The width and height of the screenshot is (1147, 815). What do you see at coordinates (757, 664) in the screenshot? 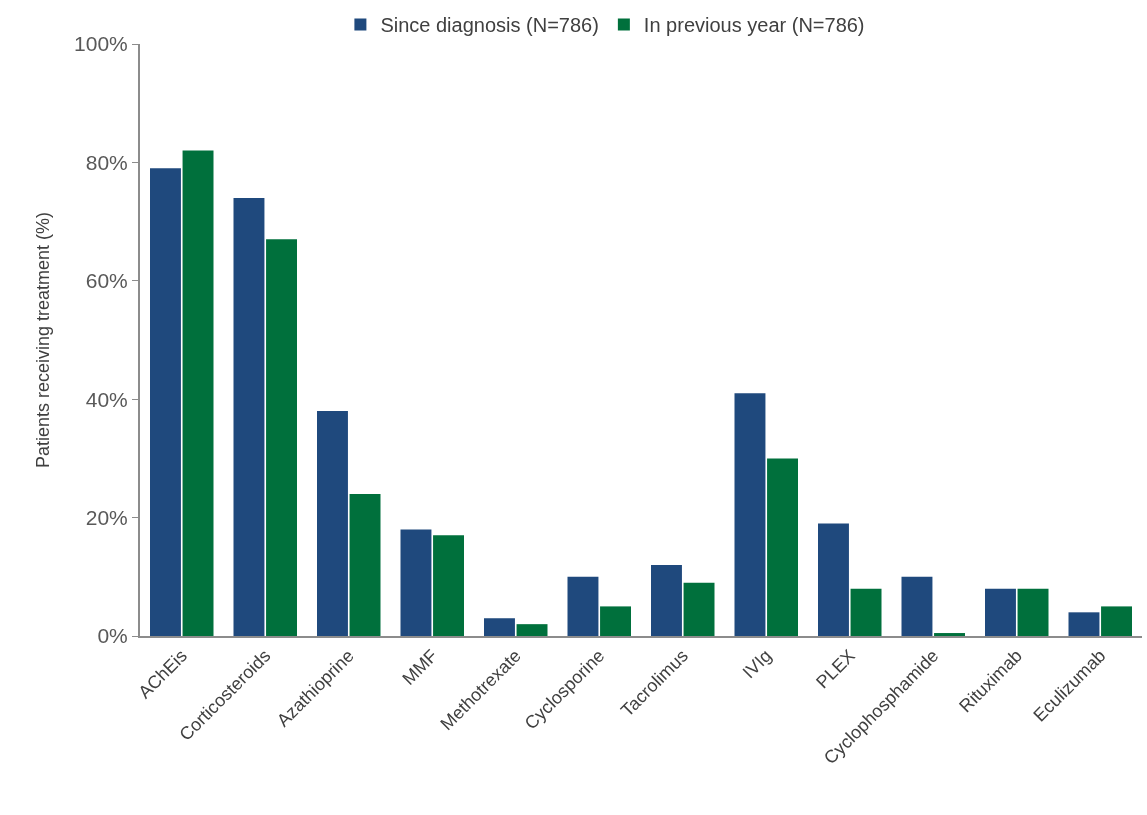
I see `x-tick-label: IVIg` at bounding box center [757, 664].